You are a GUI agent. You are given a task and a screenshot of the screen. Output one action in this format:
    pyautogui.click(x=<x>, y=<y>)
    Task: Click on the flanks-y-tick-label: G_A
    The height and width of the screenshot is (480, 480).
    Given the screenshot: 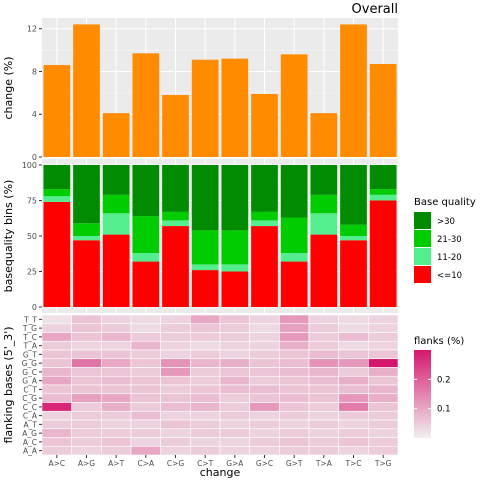 What is the action you would take?
    pyautogui.click(x=30, y=381)
    